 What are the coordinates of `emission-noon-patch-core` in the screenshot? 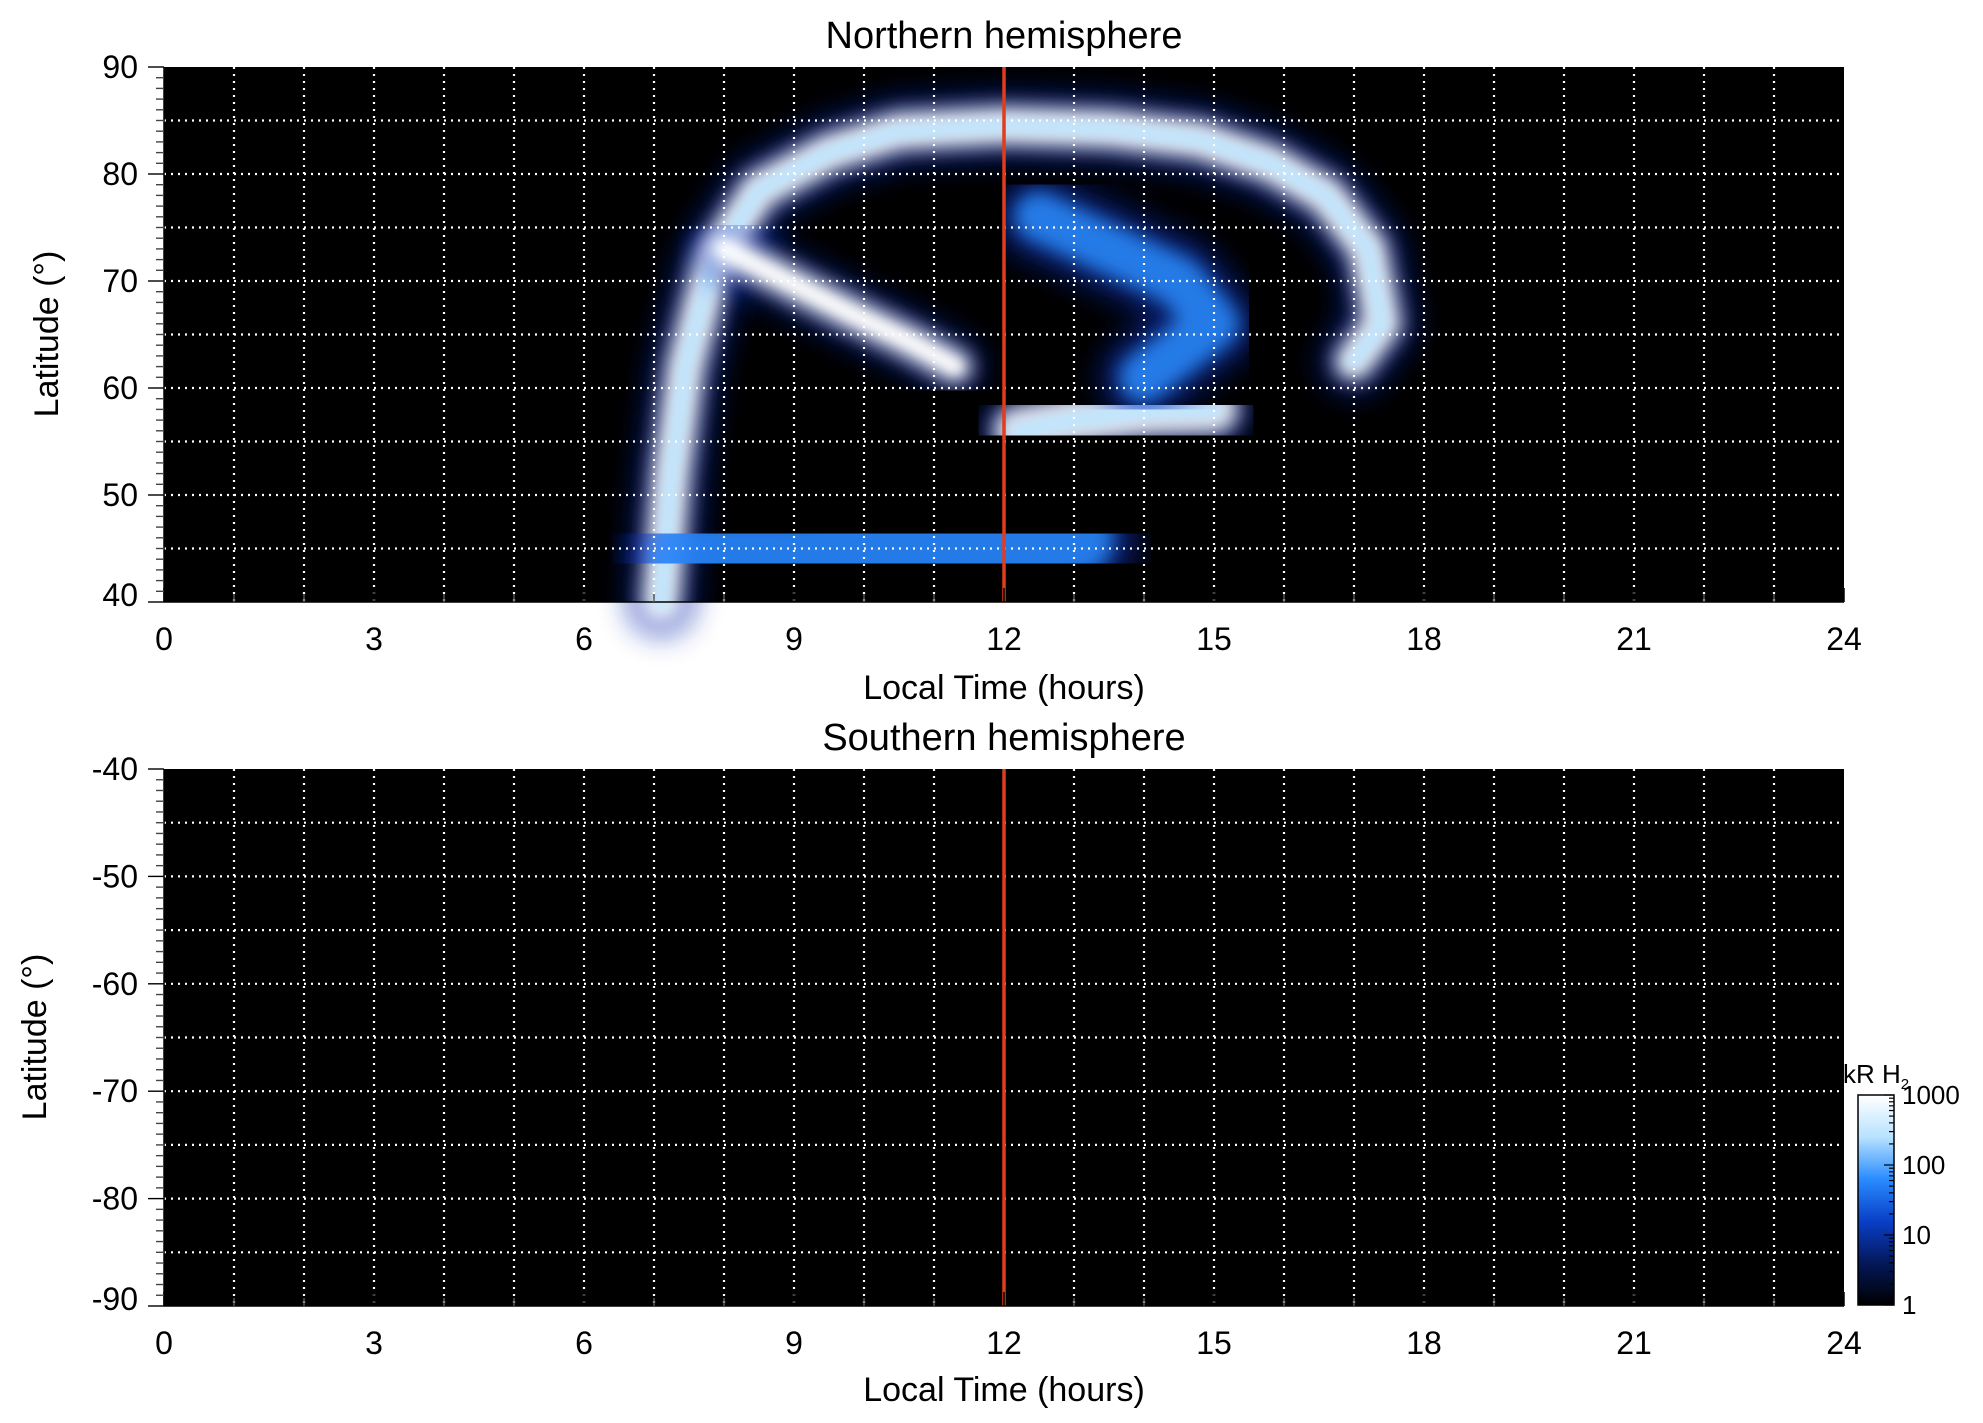 It's located at (1116, 420).